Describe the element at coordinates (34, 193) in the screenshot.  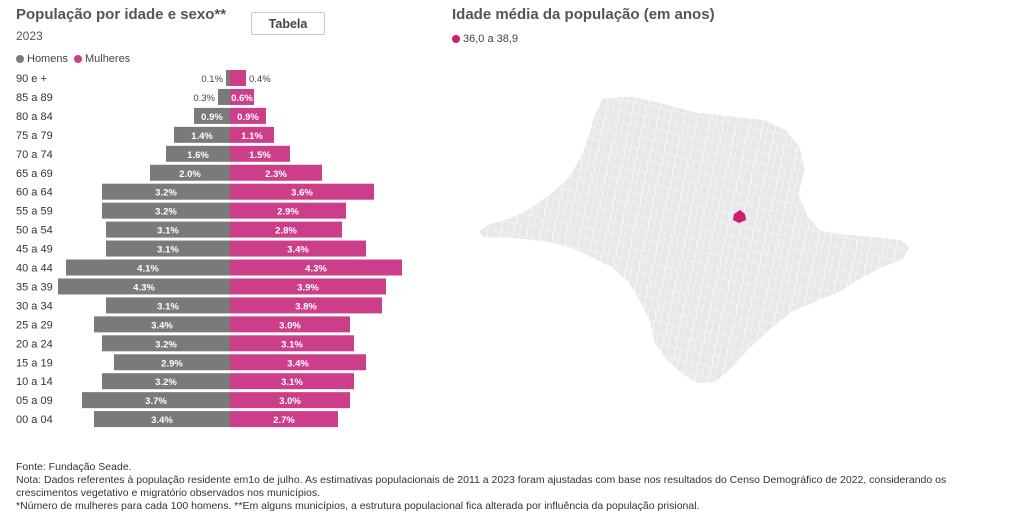
I see `age-category-label: 60 a 64` at that location.